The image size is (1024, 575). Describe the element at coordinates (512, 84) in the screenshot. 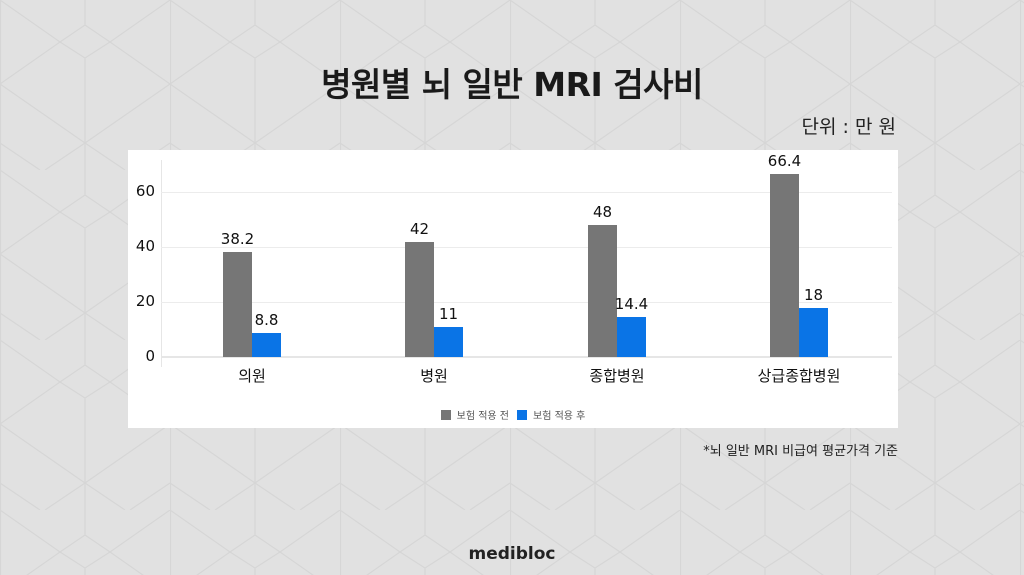

I see `page-title: 병원별 뇌 일반 MRI 검사비` at that location.